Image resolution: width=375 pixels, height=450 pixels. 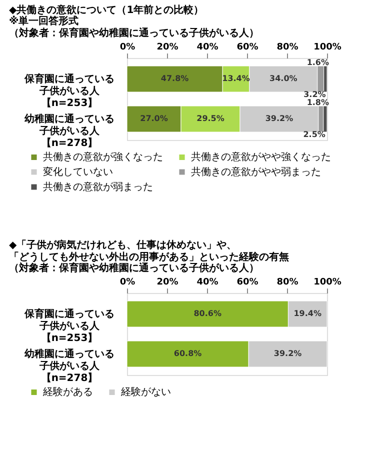 I want to click on chart-subtitle: ※単一回答形式（対象者：保育園や幼稚園に通っている子供がいる人）, so click(x=134, y=27).